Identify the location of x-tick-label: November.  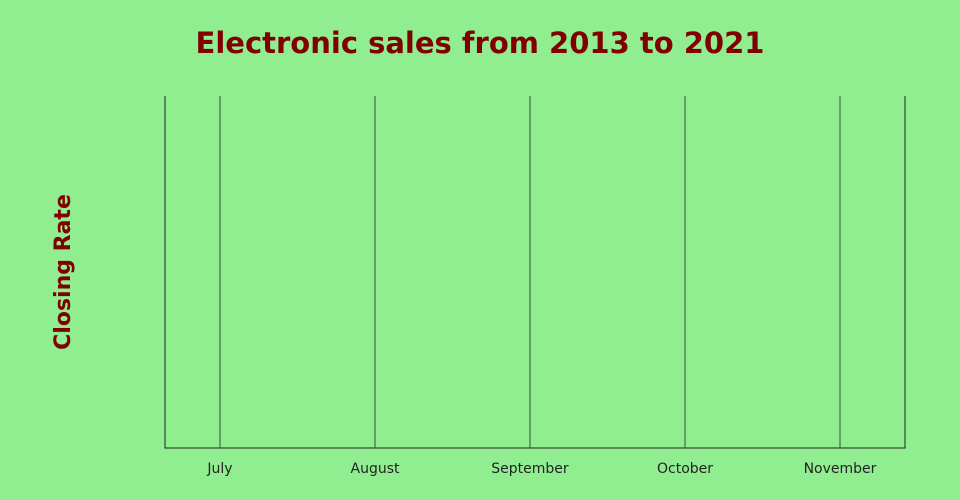
(840, 469).